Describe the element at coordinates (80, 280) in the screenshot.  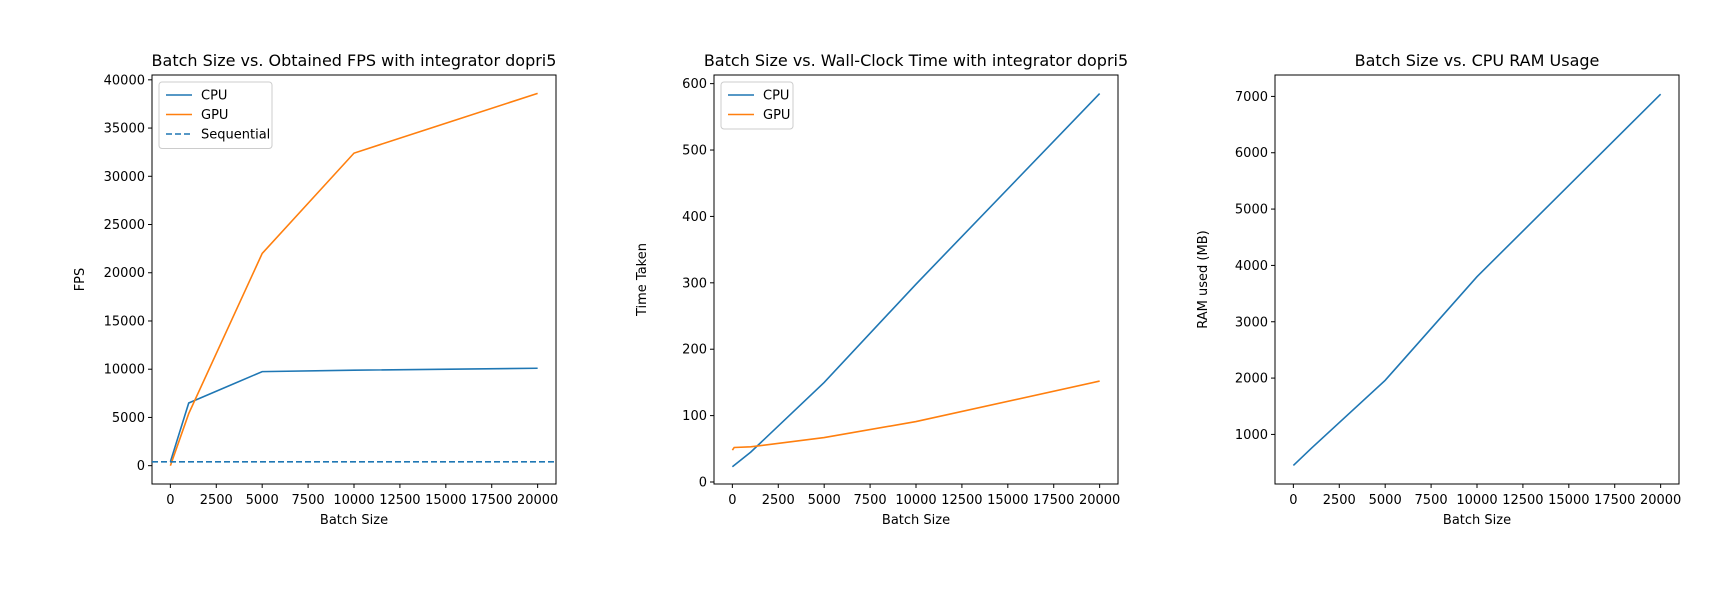
I see `y-axis-label: FPS` at that location.